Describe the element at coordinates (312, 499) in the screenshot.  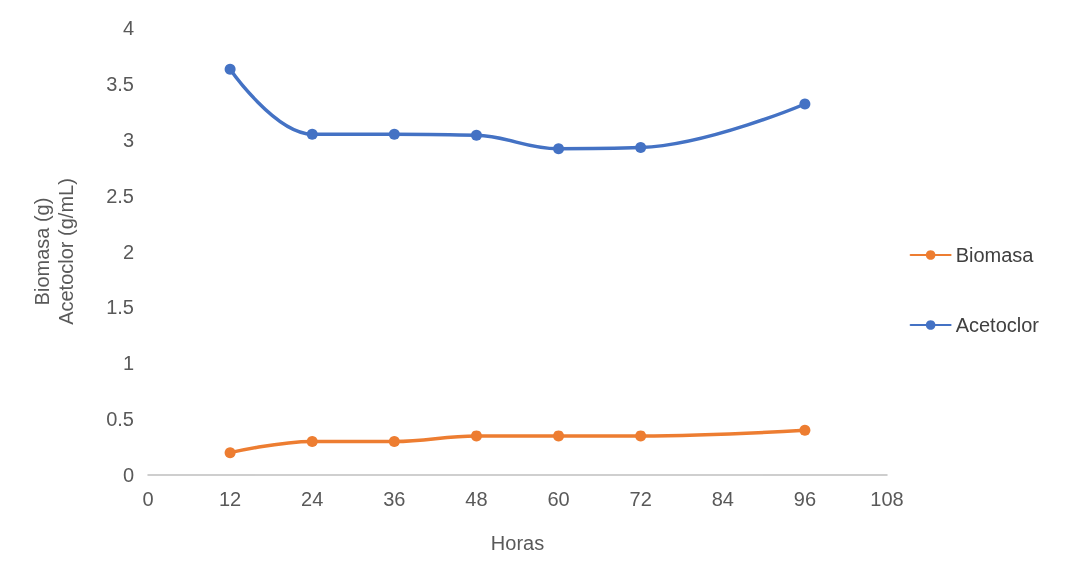
I see `x-tick-label: 24` at that location.